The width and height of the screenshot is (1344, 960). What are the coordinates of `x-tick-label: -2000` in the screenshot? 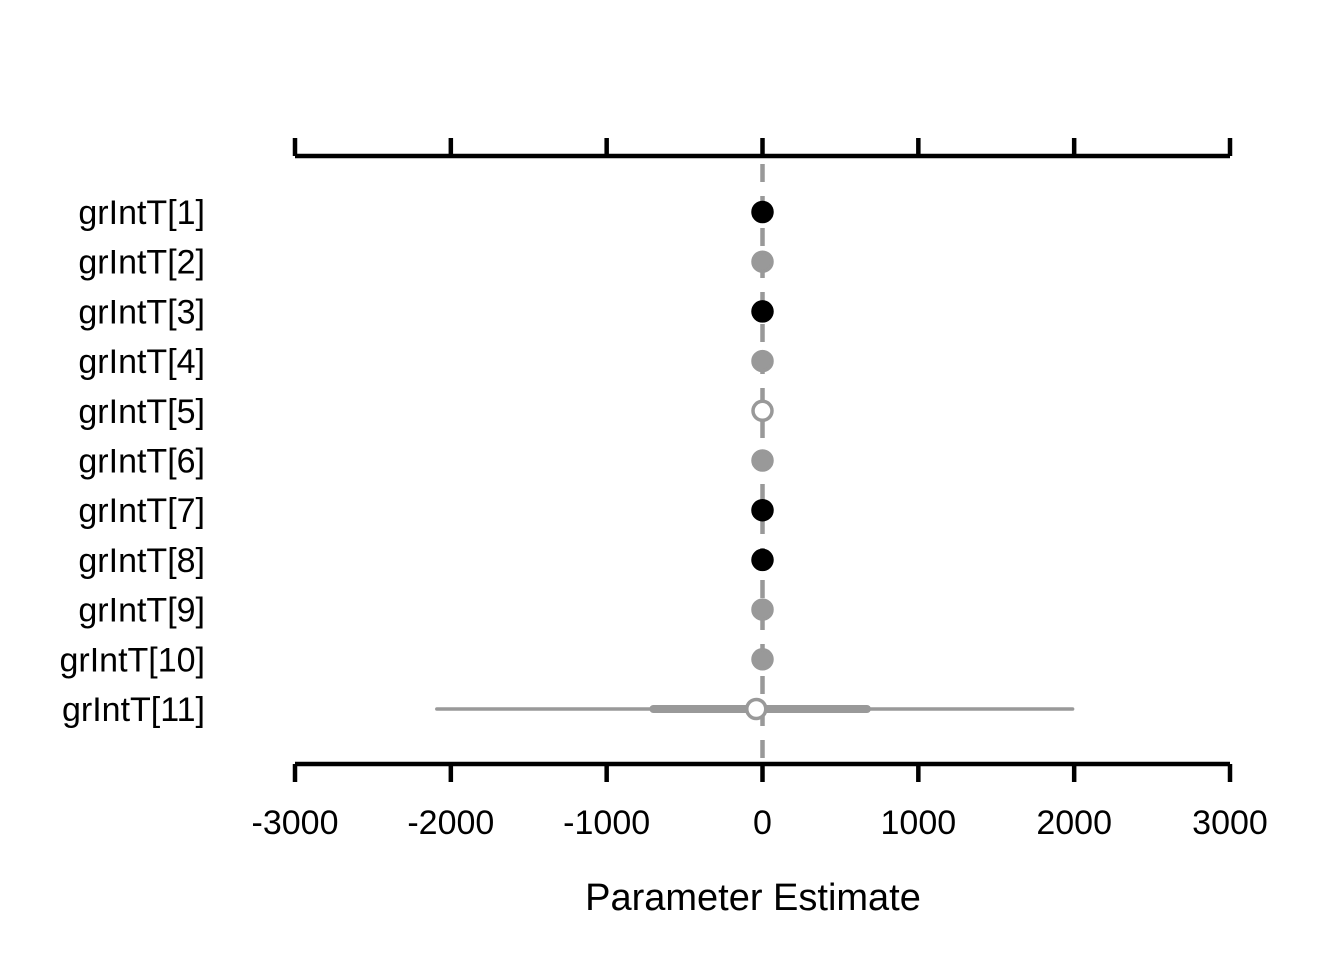 It's located at (450, 823).